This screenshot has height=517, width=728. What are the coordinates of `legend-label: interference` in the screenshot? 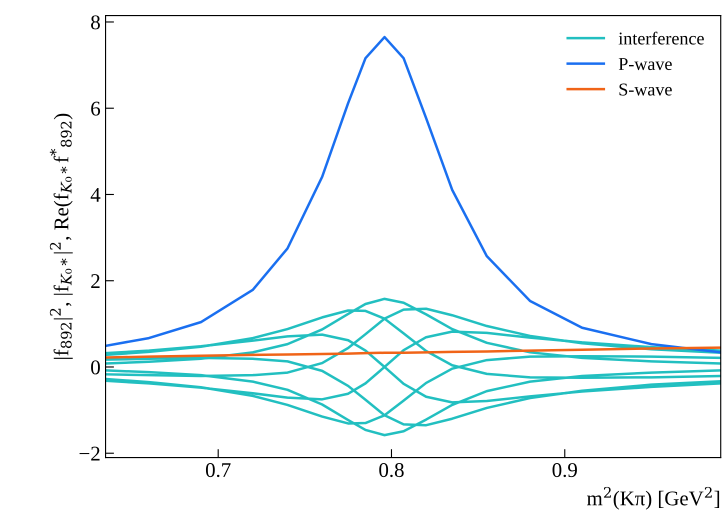 It's located at (661, 38).